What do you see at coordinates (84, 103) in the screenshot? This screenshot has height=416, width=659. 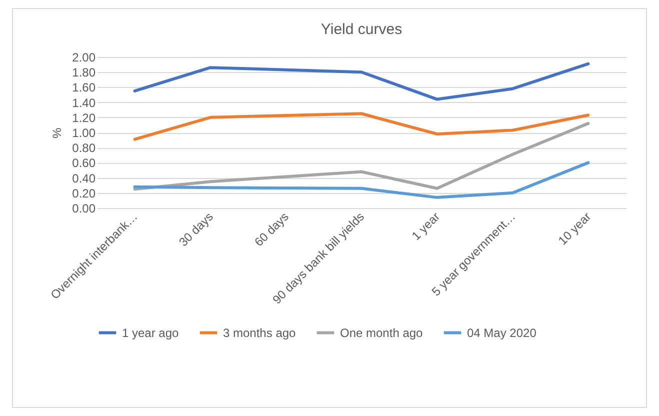 I see `y-tick-label: 1.40` at bounding box center [84, 103].